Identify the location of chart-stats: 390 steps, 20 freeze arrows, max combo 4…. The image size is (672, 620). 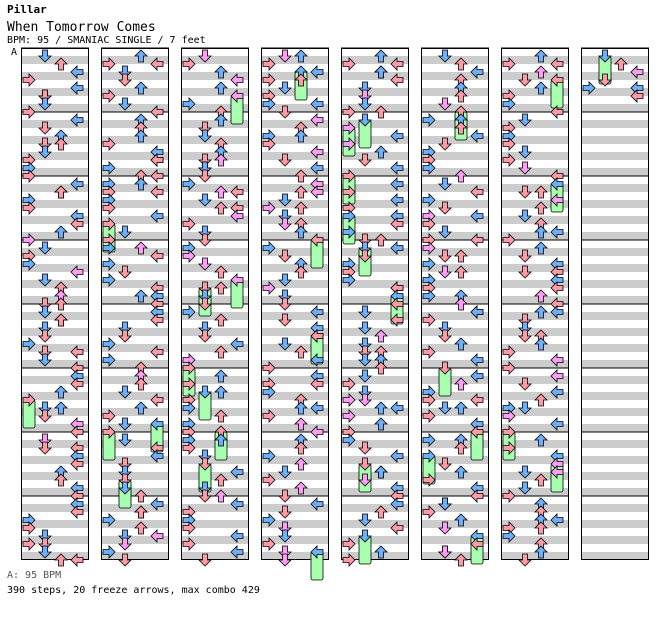
(133, 590).